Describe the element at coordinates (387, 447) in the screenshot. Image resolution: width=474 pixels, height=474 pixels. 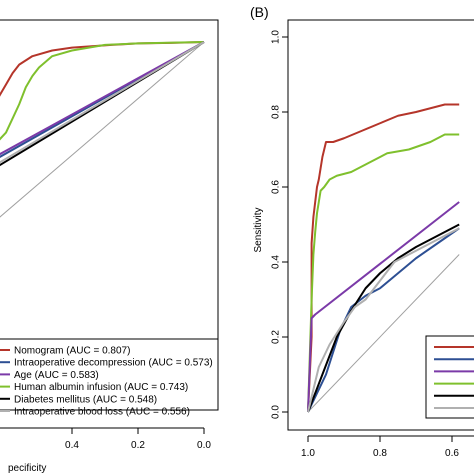
I see `panel-b-x-axis: 1.0 0.8 0.6` at that location.